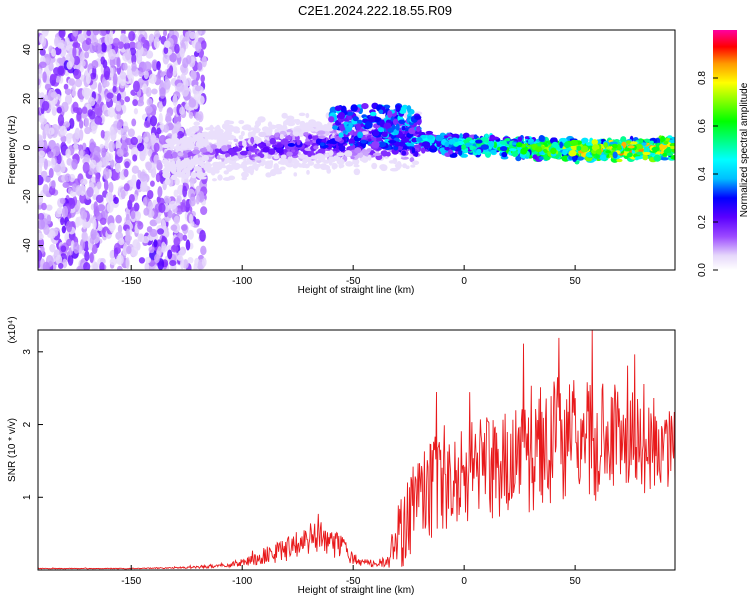 This screenshot has width=750, height=600. What do you see at coordinates (464, 281) in the screenshot?
I see `x-tick-label: 0` at bounding box center [464, 281].